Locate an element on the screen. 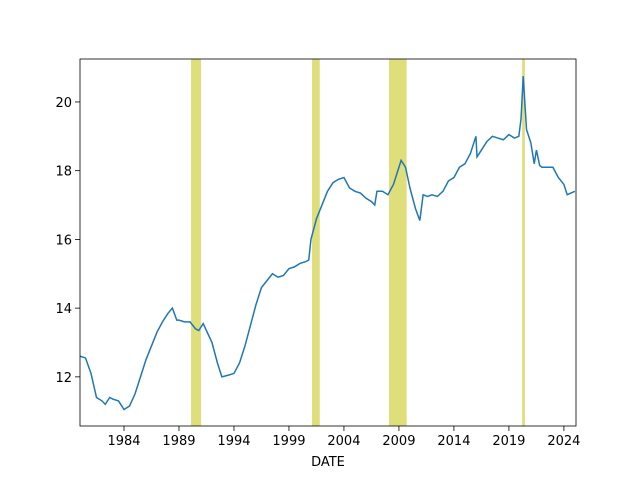 This screenshot has width=640, height=480. x-tick-label: 2014 is located at coordinates (453, 441).